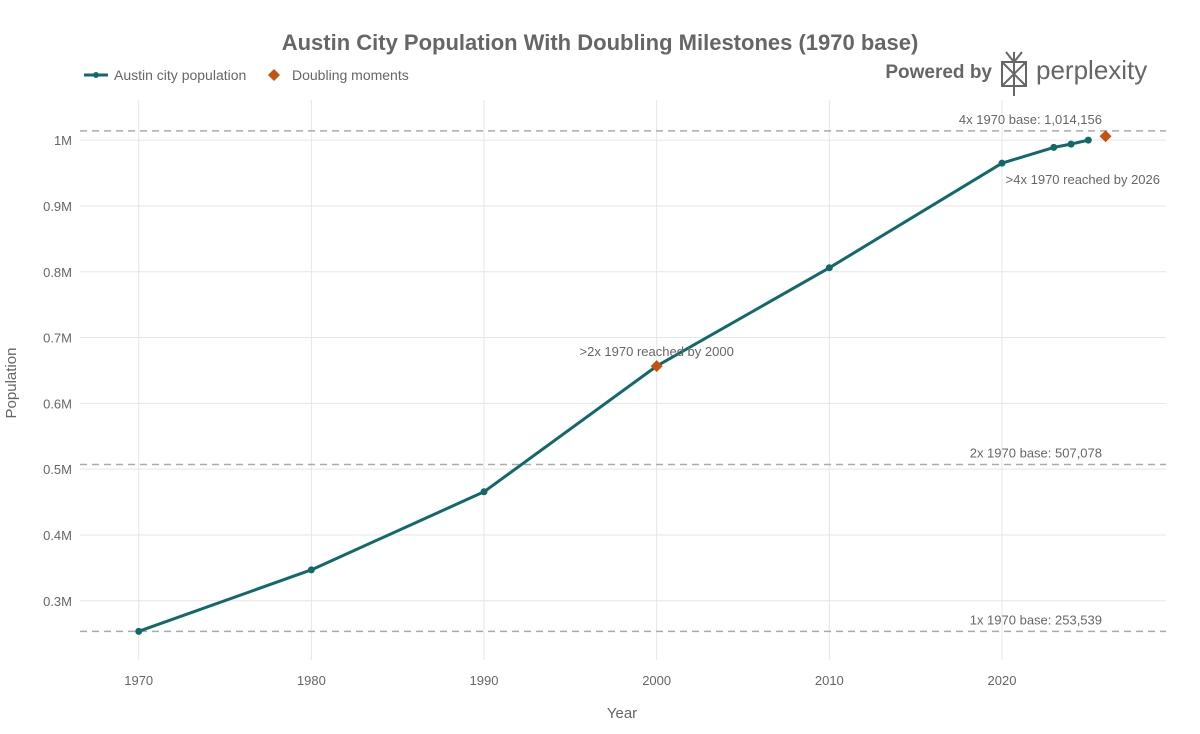  I want to click on x-tick-label: 1970, so click(138, 680).